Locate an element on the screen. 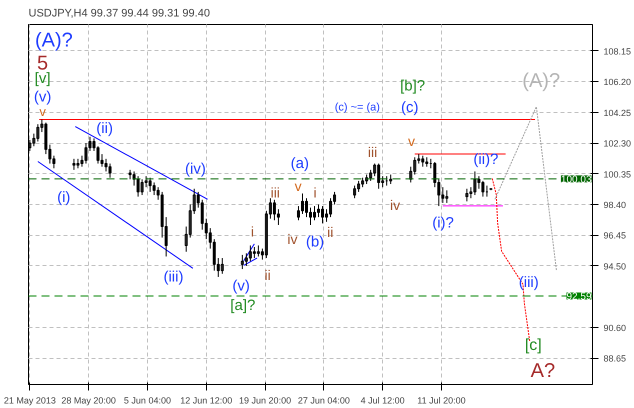  annotation: (ii)? is located at coordinates (485, 159).